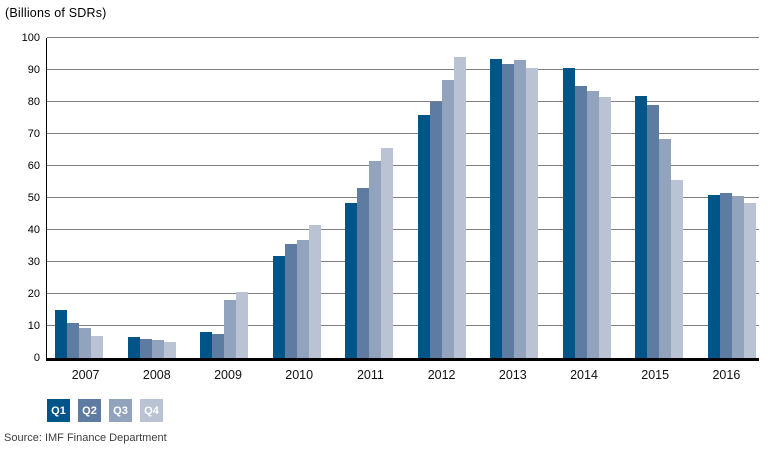  Describe the element at coordinates (641, 226) in the screenshot. I see `bar-2015-Q1` at that location.